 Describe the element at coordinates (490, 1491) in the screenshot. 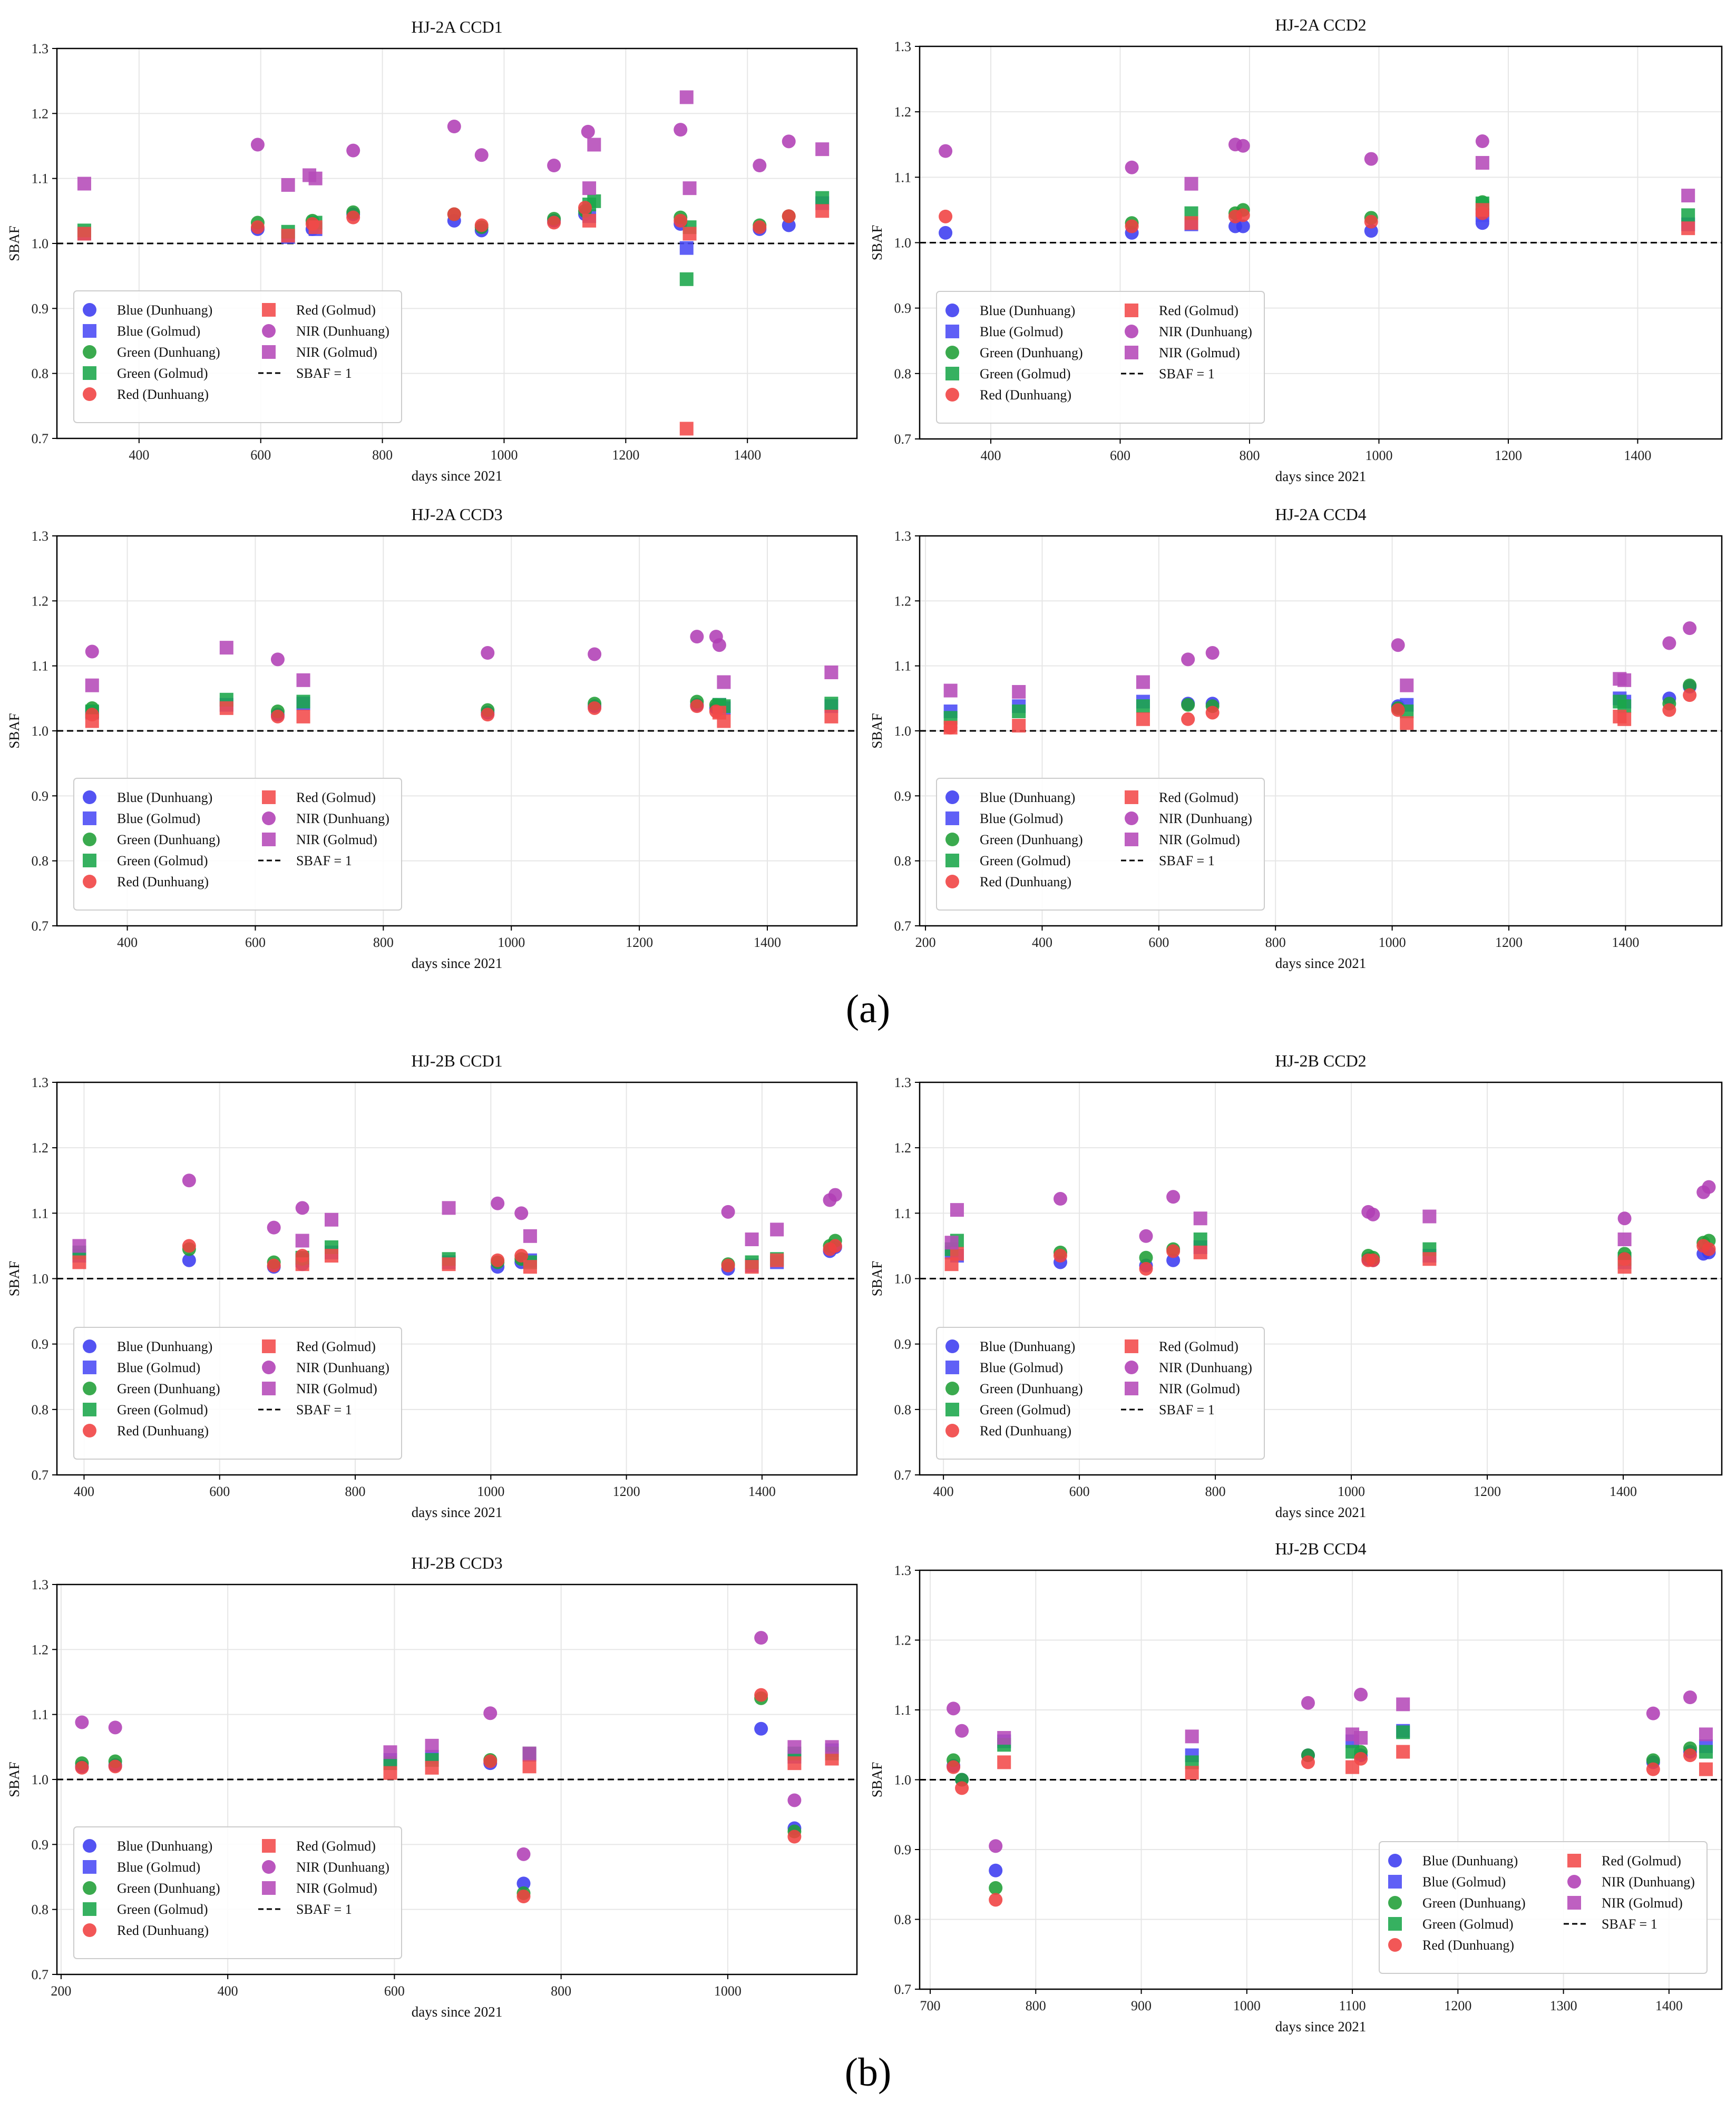

I see `chart-5-xtick-label-3: 1000` at that location.